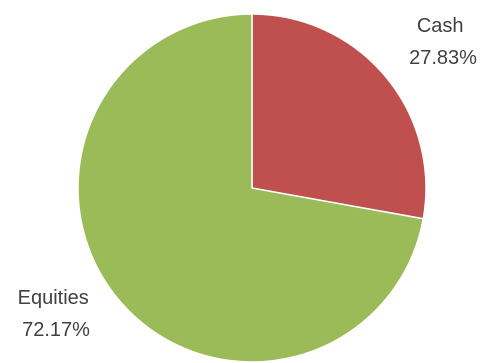 This screenshot has height=363, width=488. I want to click on cash-slice-label: Cash 27.83%, so click(443, 42).